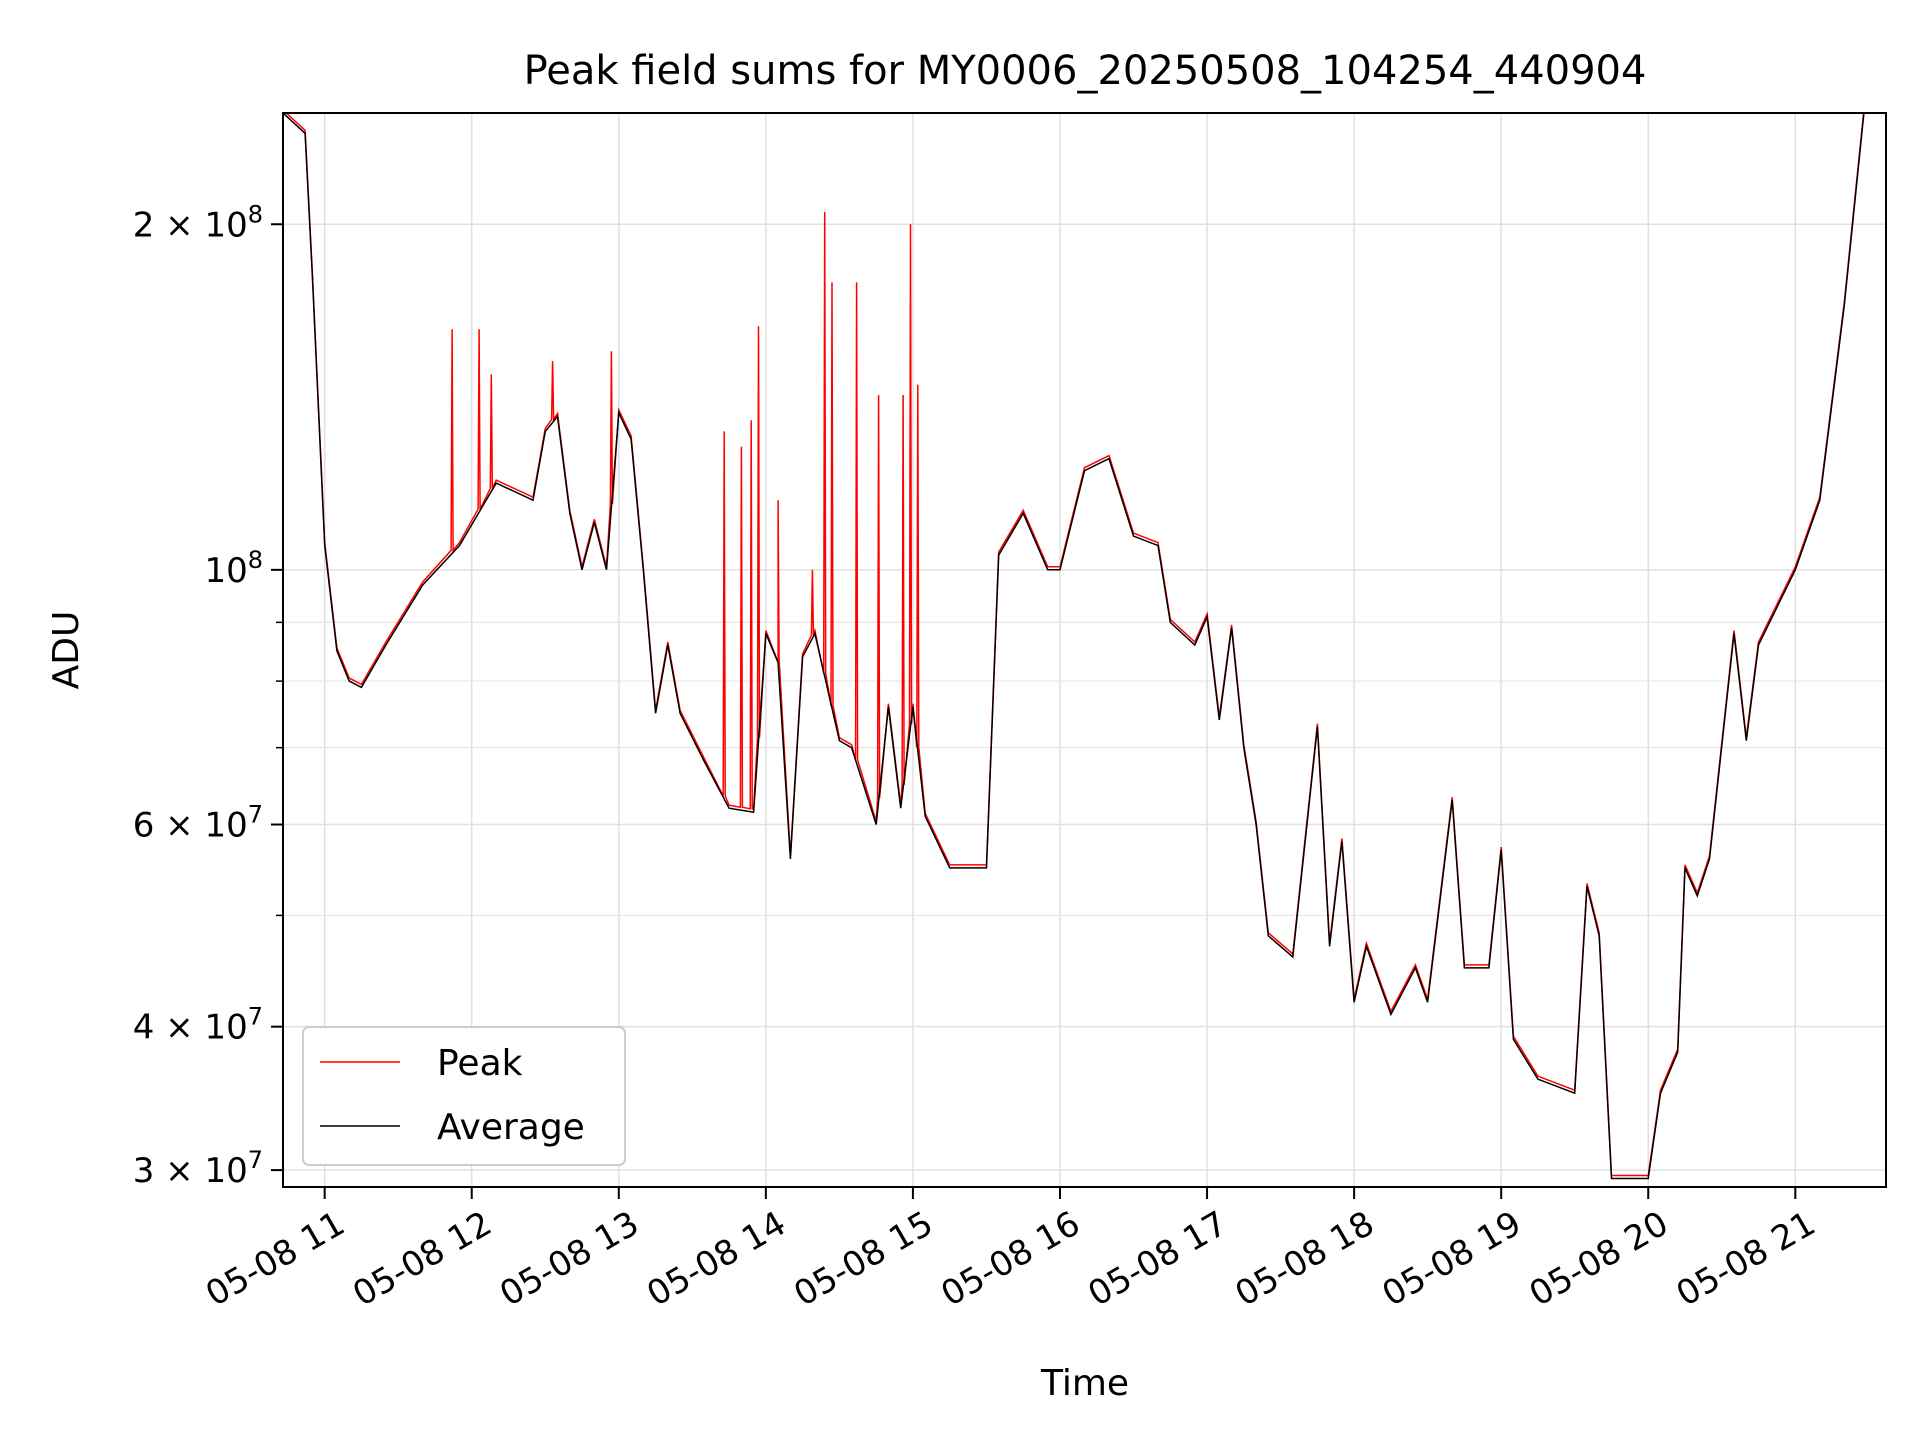 The height and width of the screenshot is (1440, 1920). What do you see at coordinates (198, 1168) in the screenshot?
I see `y-tick-label: 3 × 107` at bounding box center [198, 1168].